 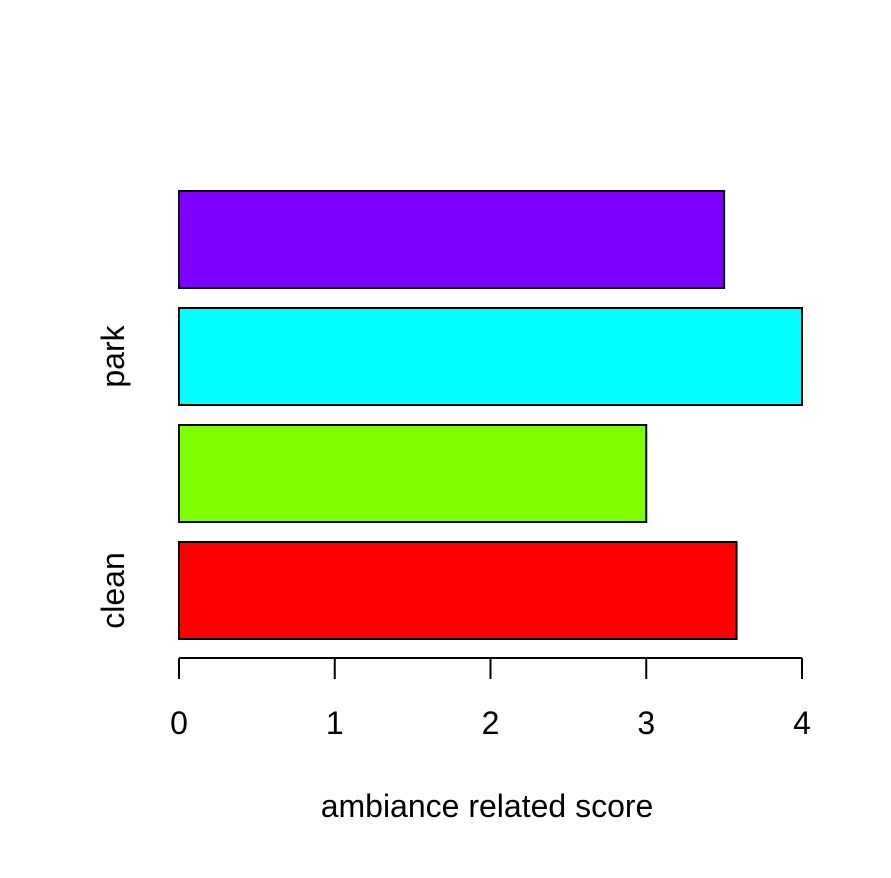 I want to click on x-tick-label: 0, so click(x=179, y=723).